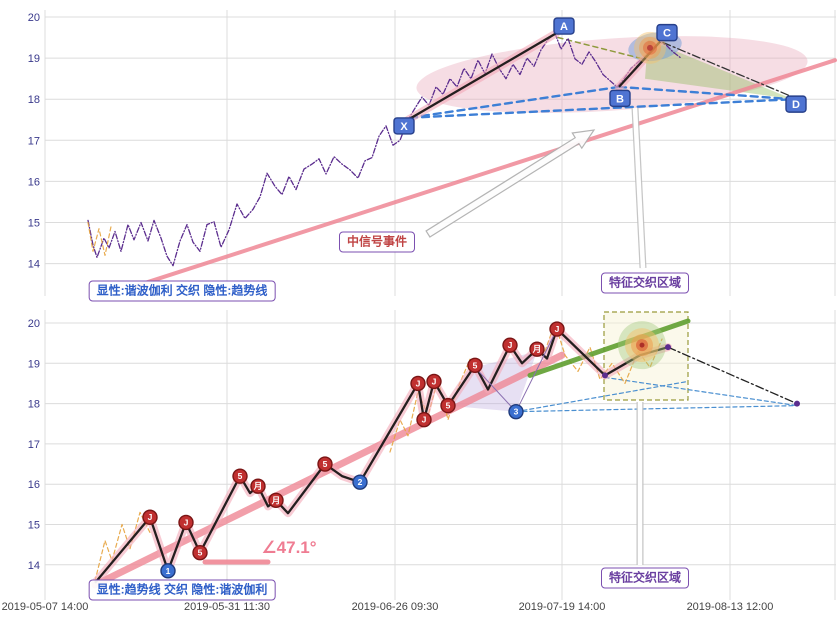 The image size is (839, 617). What do you see at coordinates (639, 188) in the screenshot?
I see `signal-band` at bounding box center [639, 188].